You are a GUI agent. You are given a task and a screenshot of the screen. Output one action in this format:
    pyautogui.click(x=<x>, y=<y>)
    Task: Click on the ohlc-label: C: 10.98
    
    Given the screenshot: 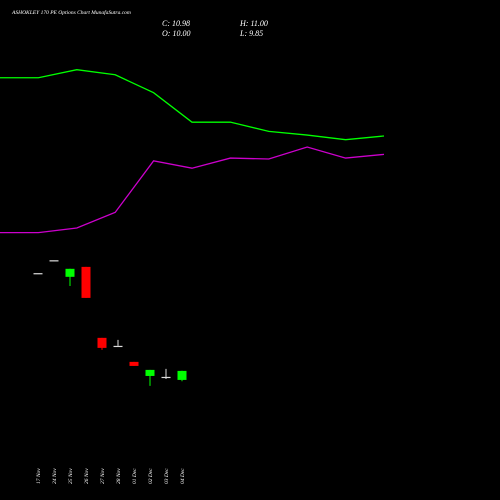 What is the action you would take?
    pyautogui.click(x=176, y=23)
    